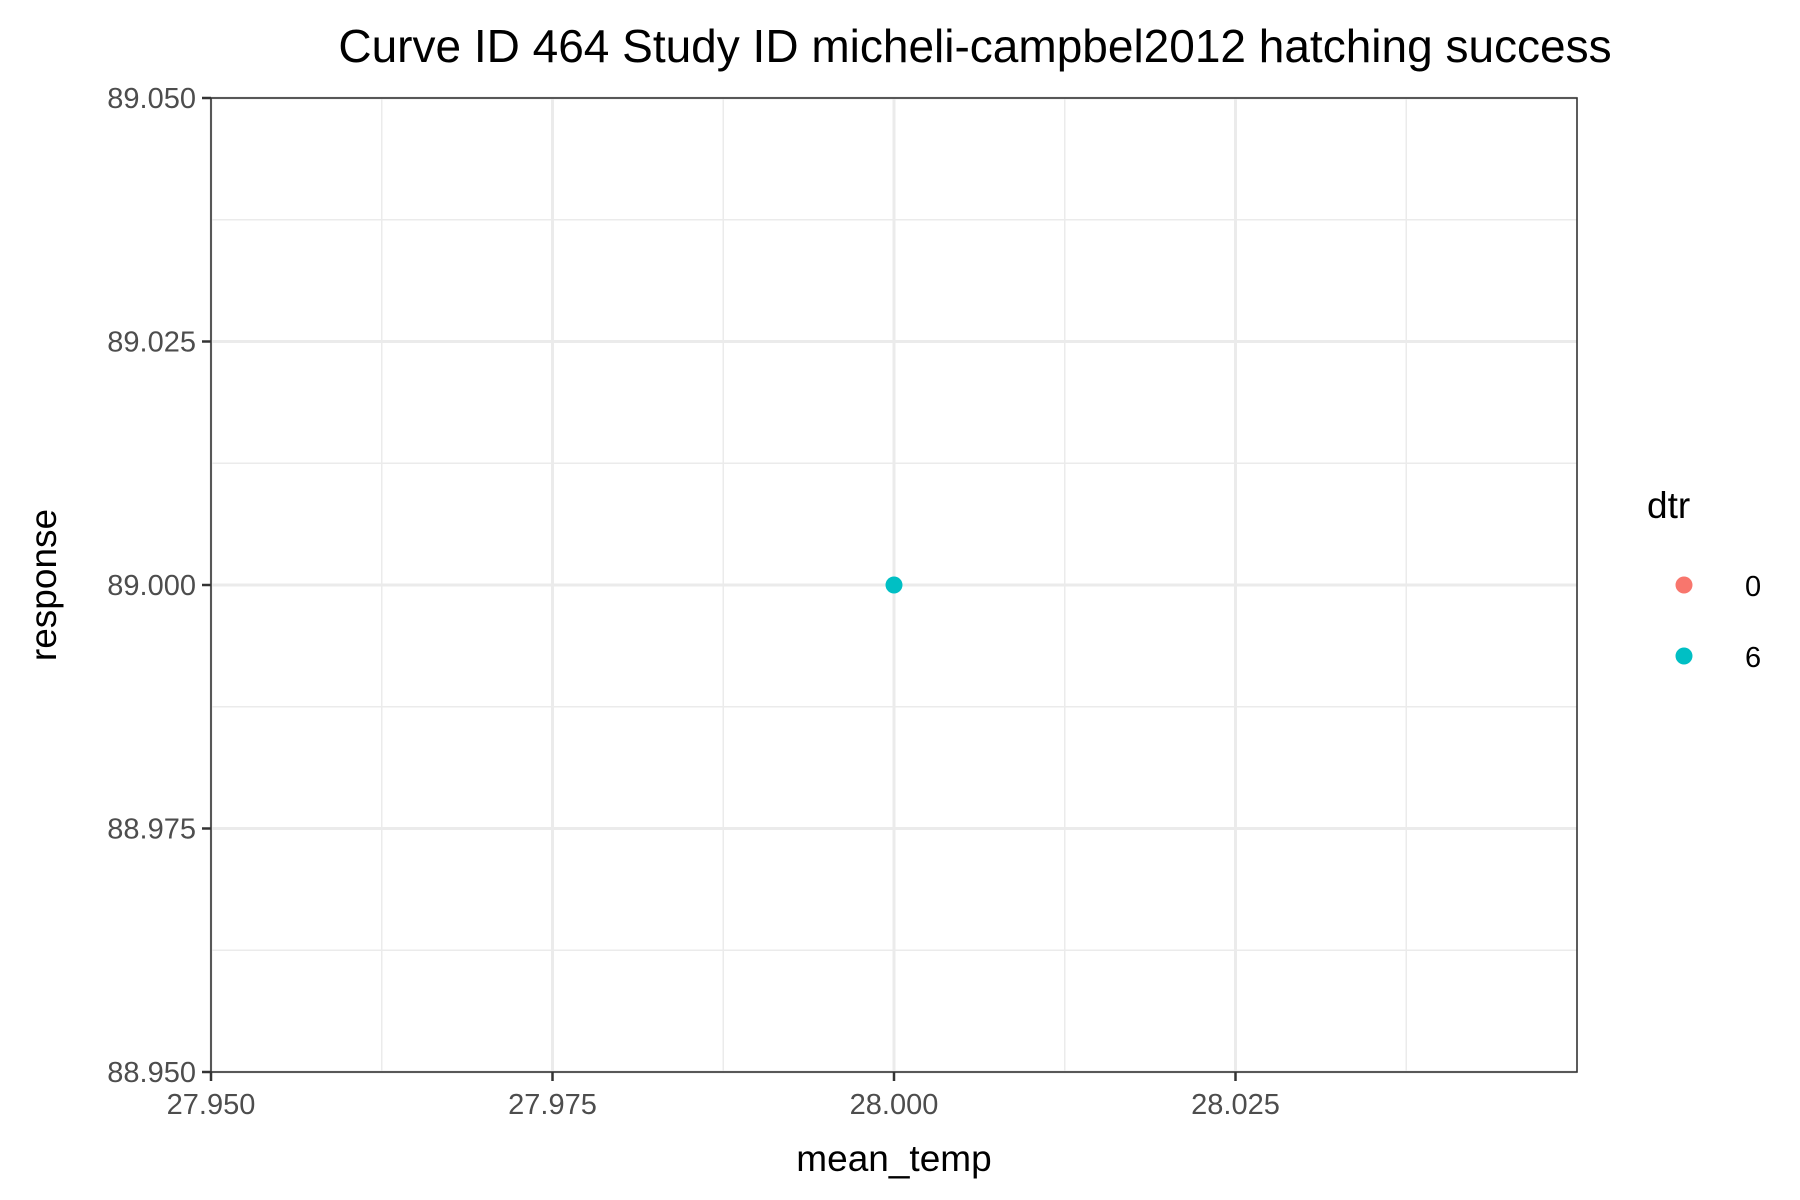 The width and height of the screenshot is (1800, 1200). Describe the element at coordinates (151, 99) in the screenshot. I see `y-tick-label: 89.050` at that location.